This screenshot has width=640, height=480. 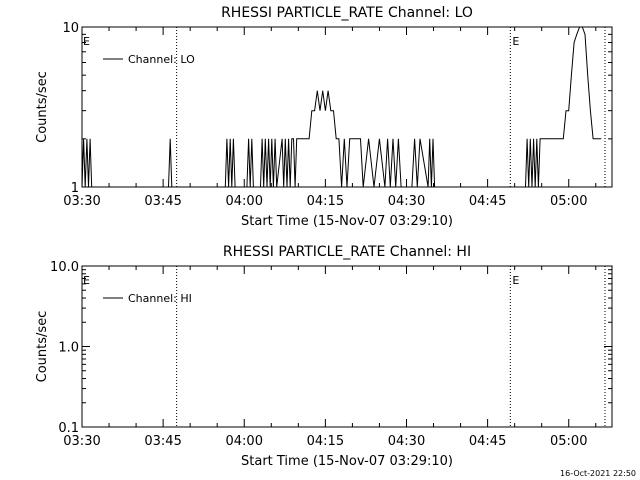 What do you see at coordinates (568, 441) in the screenshot?
I see `hi-x-tick-label: 05:00` at bounding box center [568, 441].